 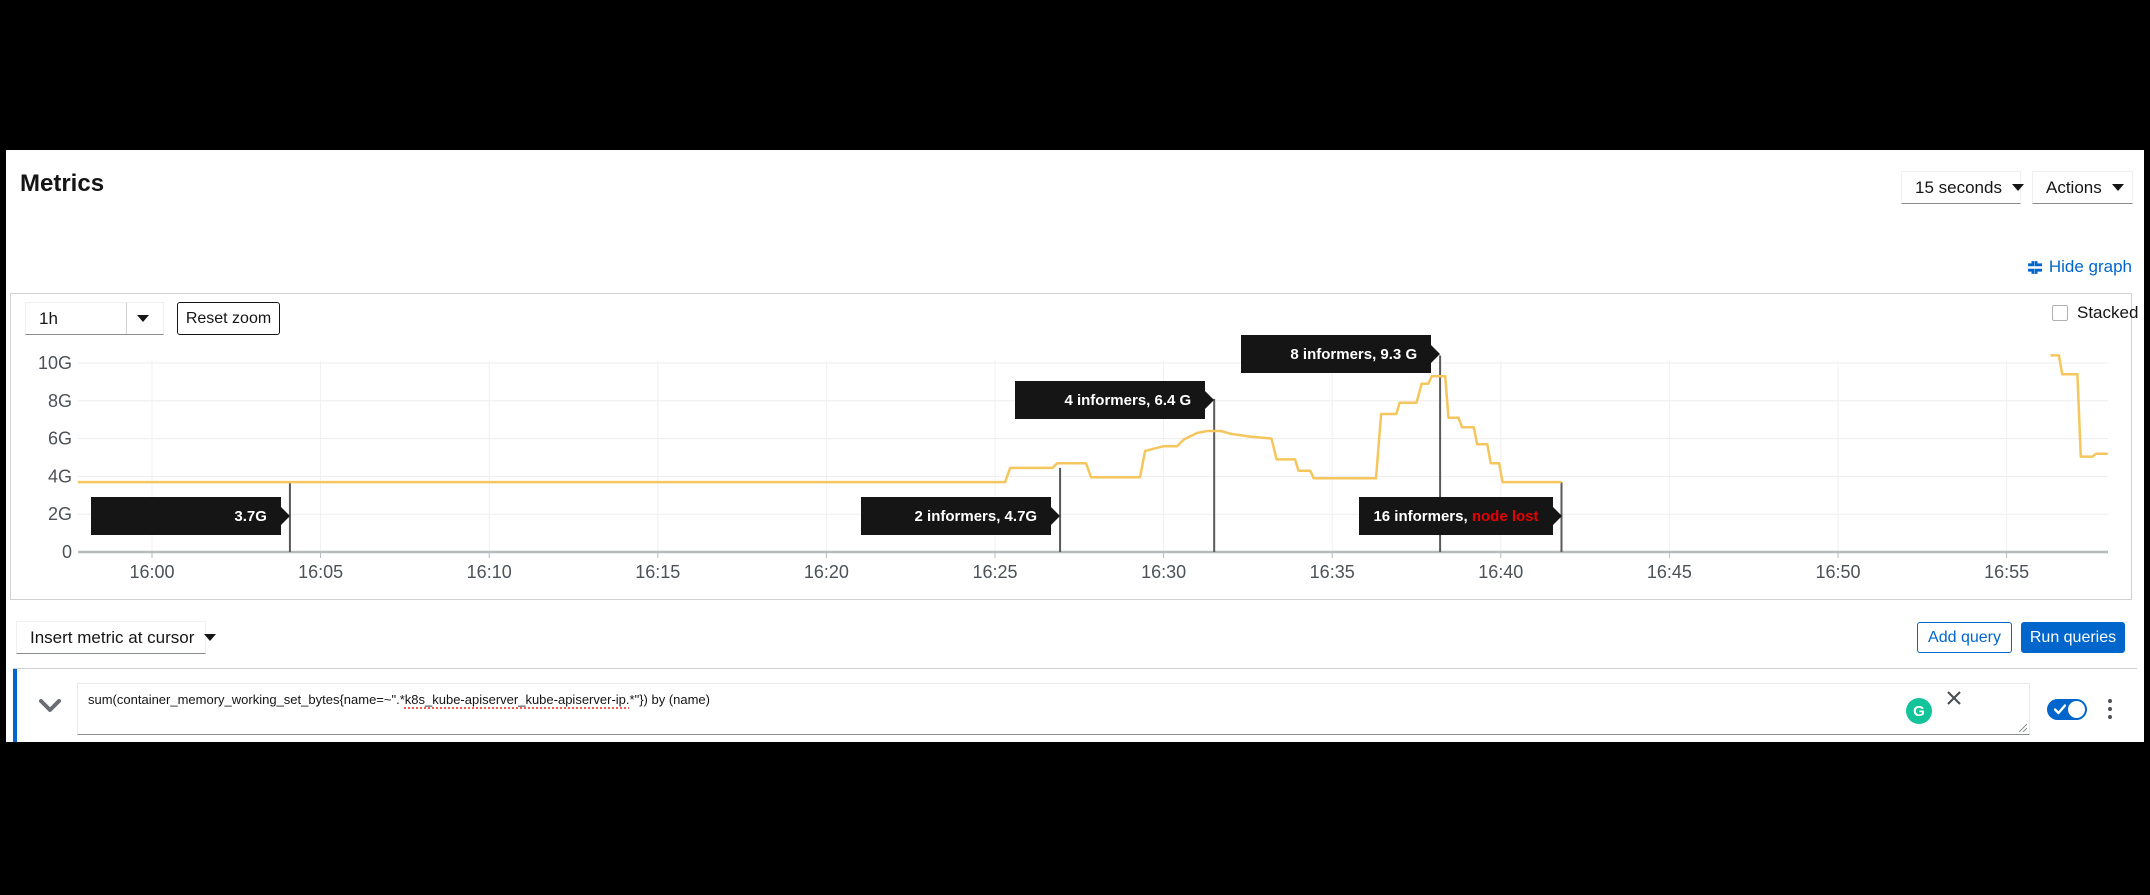 What do you see at coordinates (2034, 267) in the screenshot?
I see `compress-icon` at bounding box center [2034, 267].